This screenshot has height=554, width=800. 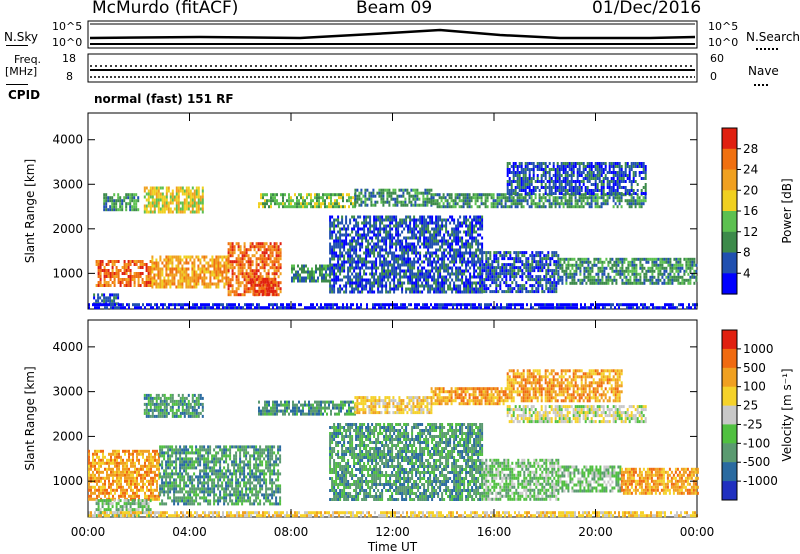 What do you see at coordinates (697, 532) in the screenshot?
I see `x-tick-label: 00:00` at bounding box center [697, 532].